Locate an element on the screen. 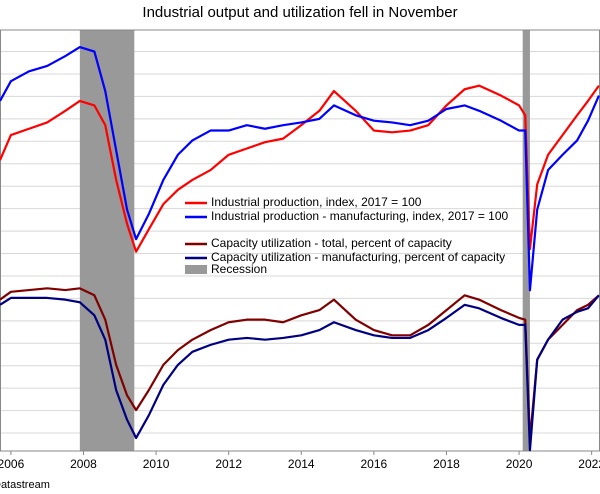 The image size is (600, 494). x-tick-label: 2014 is located at coordinates (301, 464).